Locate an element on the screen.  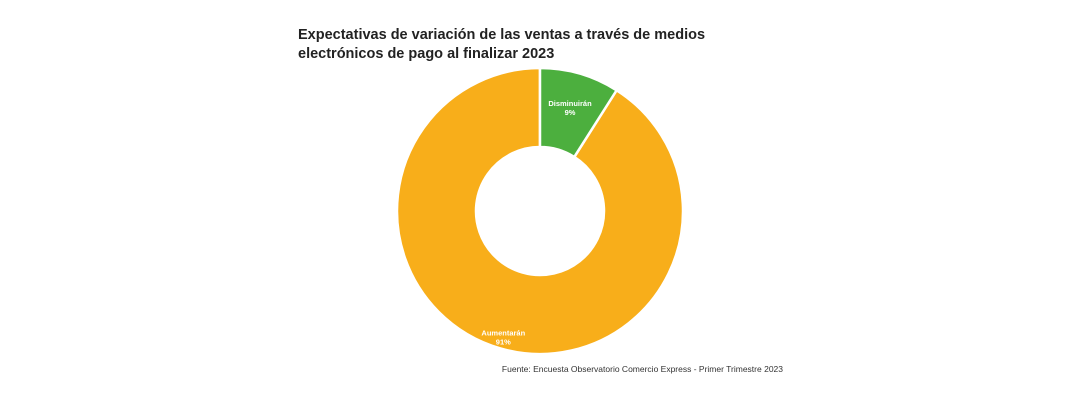
slice-label-1: Disminuirán 9% is located at coordinates (570, 108).